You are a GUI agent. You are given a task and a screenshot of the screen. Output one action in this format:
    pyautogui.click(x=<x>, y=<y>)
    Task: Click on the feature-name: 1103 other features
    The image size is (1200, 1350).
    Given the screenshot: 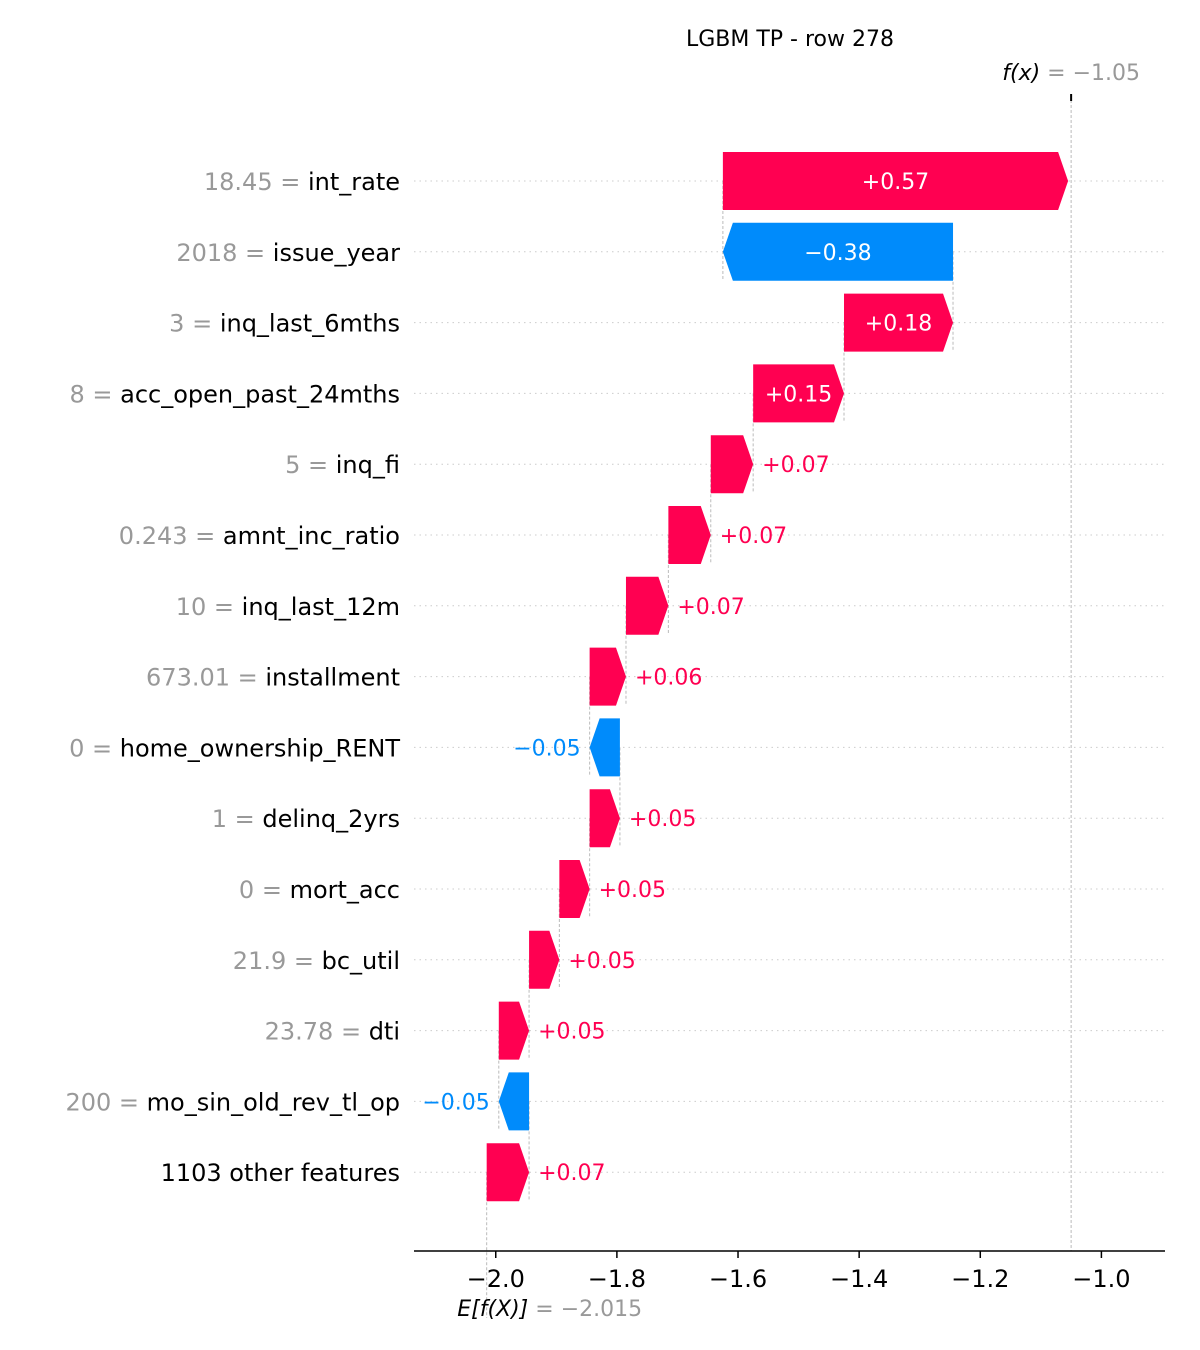 What is the action you would take?
    pyautogui.click(x=280, y=1173)
    